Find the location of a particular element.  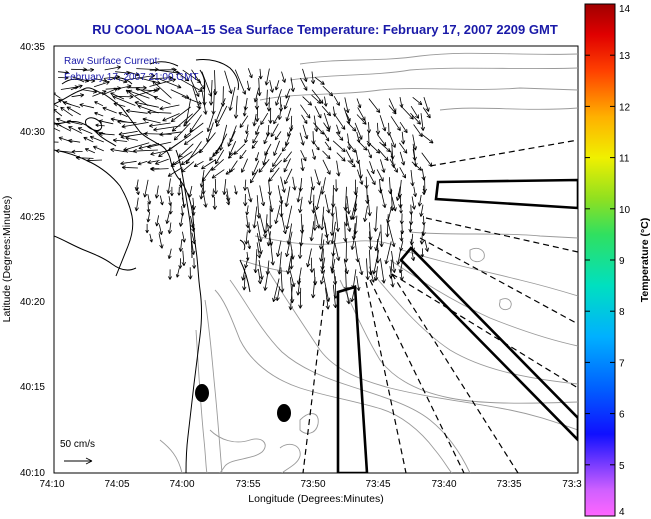

legend-current-label: Raw Surface Current: is located at coordinates (112, 61).